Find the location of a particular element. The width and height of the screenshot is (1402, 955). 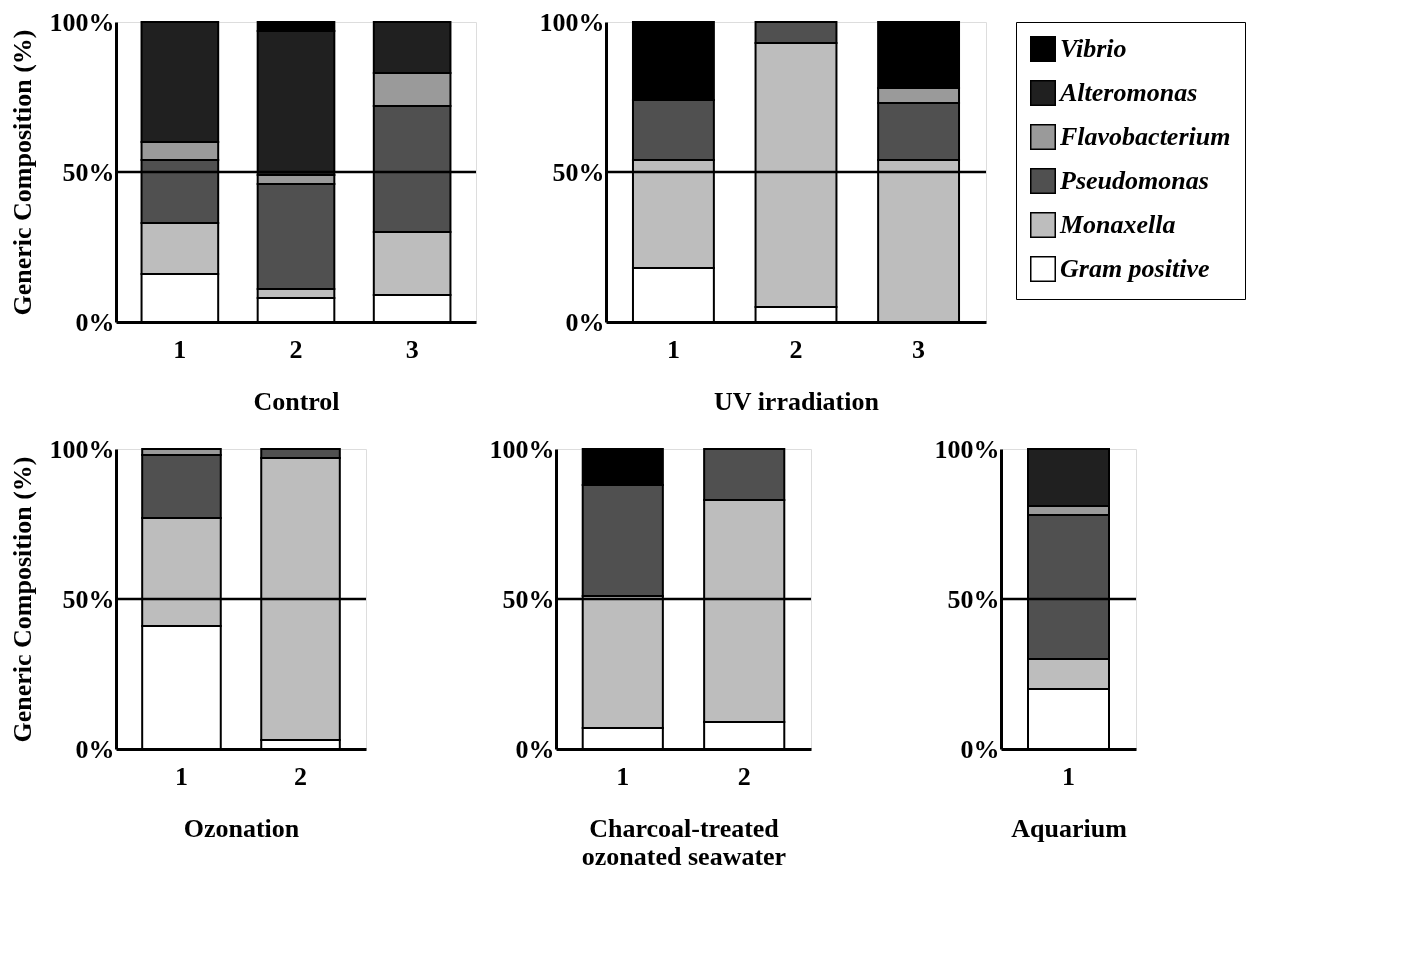

x-axis-title: Charcoal-treated ozonated seawater is located at coordinates (684, 842).